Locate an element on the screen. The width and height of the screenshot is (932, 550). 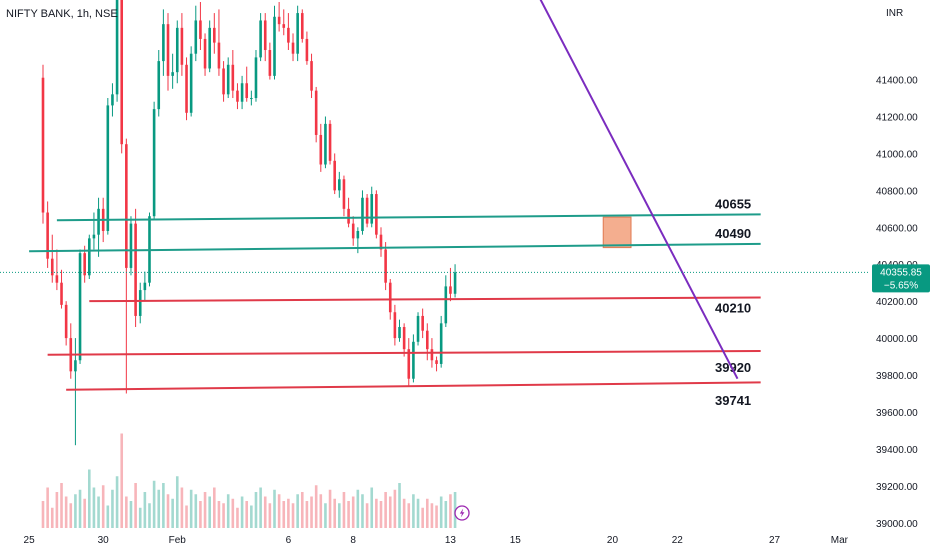
y-tick-label: 40600.00 is located at coordinates (897, 228).